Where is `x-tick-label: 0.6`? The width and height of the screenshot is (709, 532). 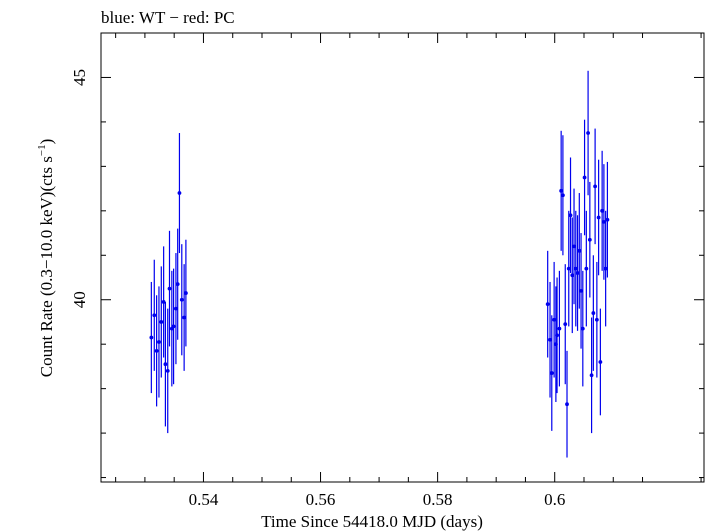
x-tick-label: 0.6 is located at coordinates (554, 499).